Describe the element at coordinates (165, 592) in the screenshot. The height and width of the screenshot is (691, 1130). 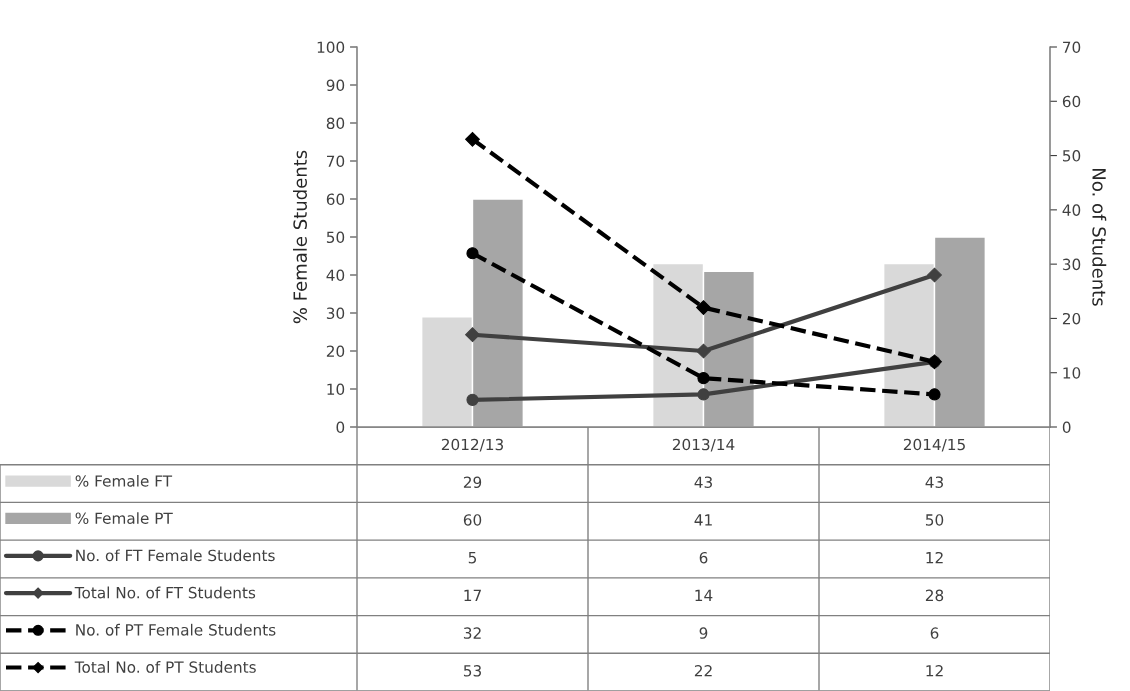
I see `legend-label: Total No. of FT Students` at that location.